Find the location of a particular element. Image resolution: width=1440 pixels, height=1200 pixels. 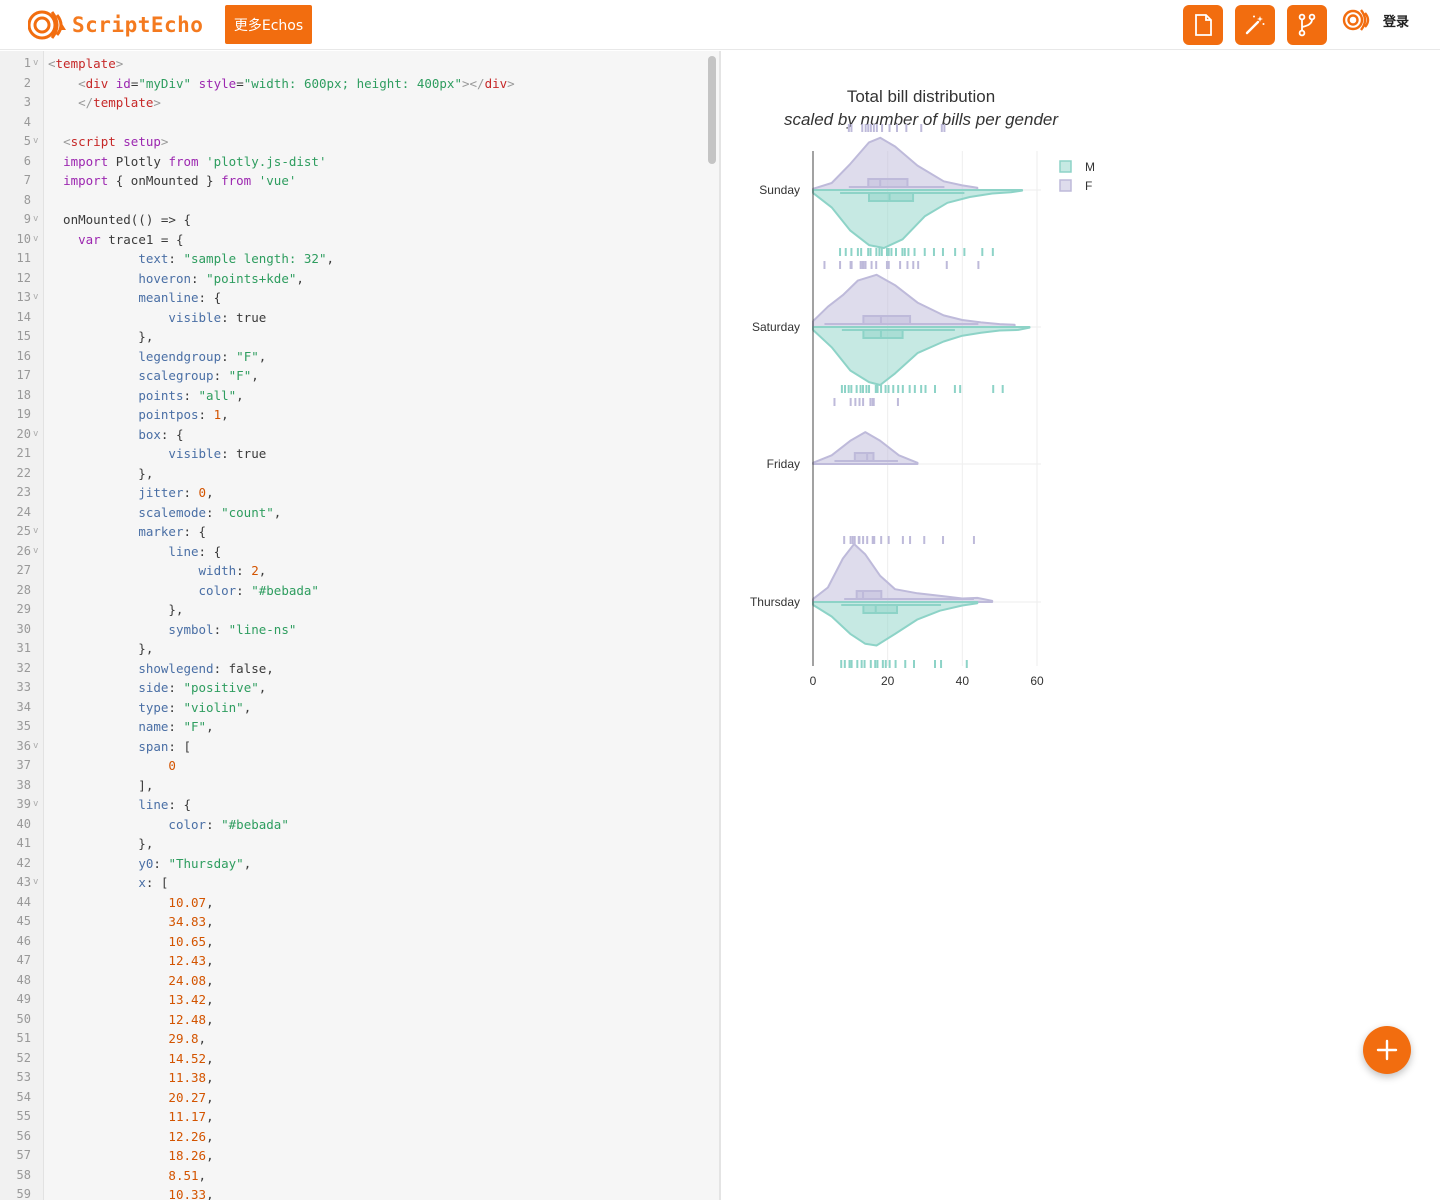

code-line: 56 12.26, is located at coordinates (352, 1137).